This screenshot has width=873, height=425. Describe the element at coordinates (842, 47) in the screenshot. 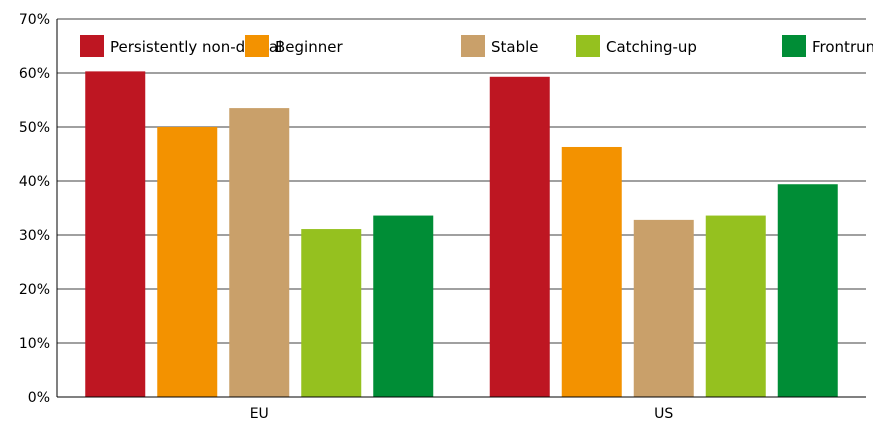

I see `legend-label: Frontrunner` at that location.